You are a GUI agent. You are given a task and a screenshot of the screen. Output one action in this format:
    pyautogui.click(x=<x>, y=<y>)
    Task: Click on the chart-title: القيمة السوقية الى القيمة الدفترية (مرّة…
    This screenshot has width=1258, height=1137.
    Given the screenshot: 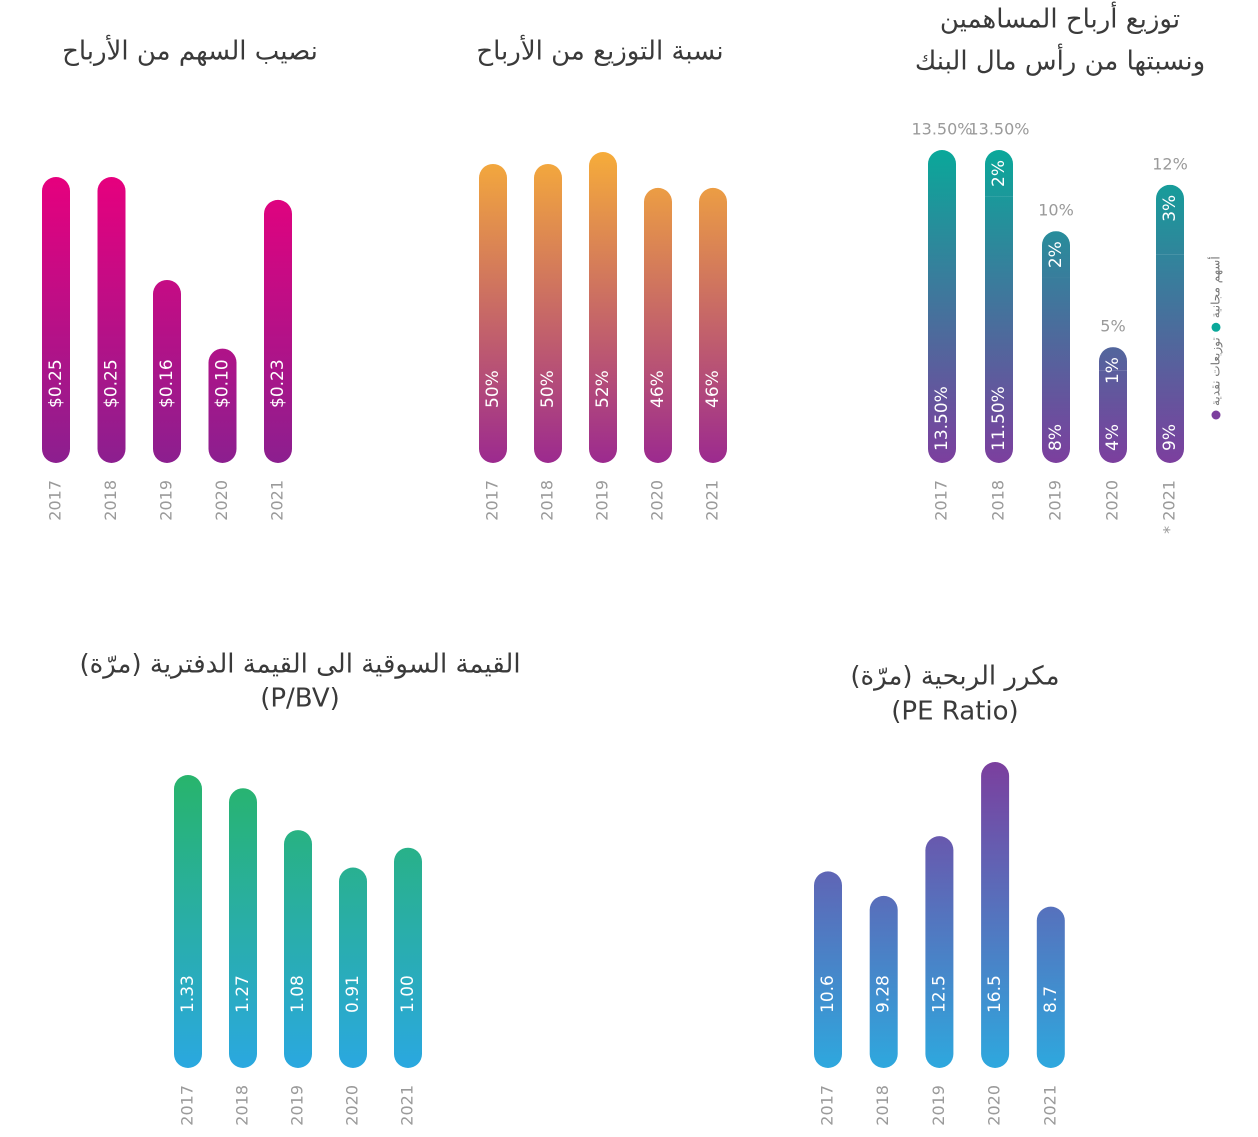 What is the action you would take?
    pyautogui.click(x=299, y=665)
    